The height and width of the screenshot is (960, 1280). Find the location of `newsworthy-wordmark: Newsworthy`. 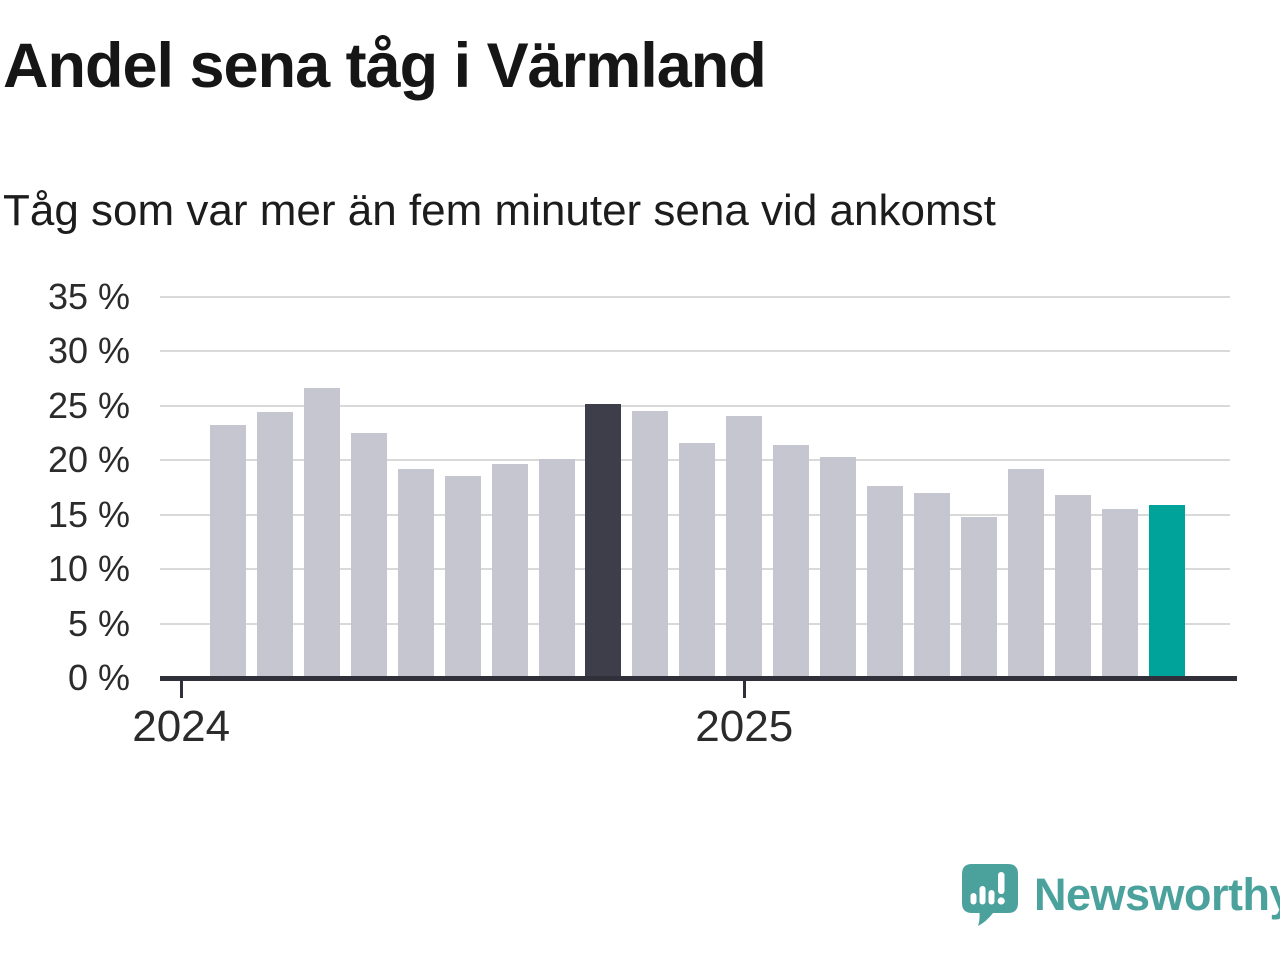

newsworthy-wordmark: Newsworthy is located at coordinates (1157, 894).